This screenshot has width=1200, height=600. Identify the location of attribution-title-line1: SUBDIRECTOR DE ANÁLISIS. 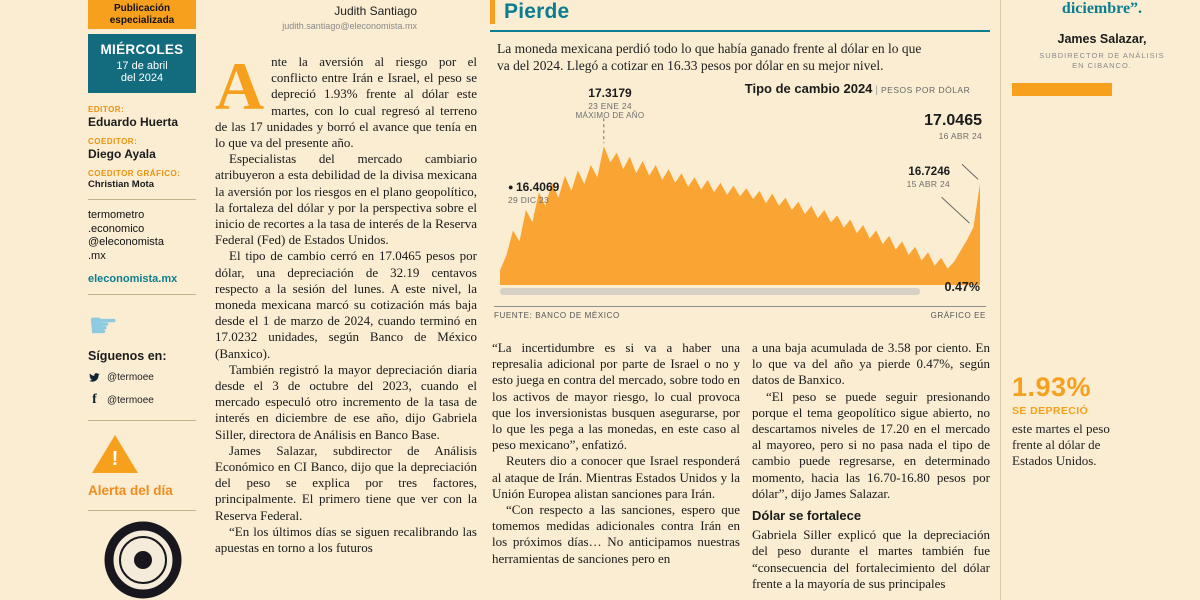
(1102, 55).